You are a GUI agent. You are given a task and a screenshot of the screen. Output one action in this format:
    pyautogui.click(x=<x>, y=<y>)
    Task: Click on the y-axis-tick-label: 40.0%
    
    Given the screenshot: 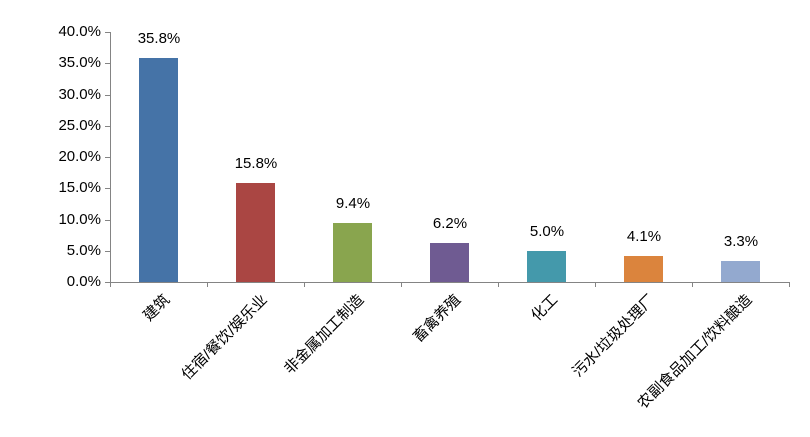 What is the action you would take?
    pyautogui.click(x=79, y=31)
    